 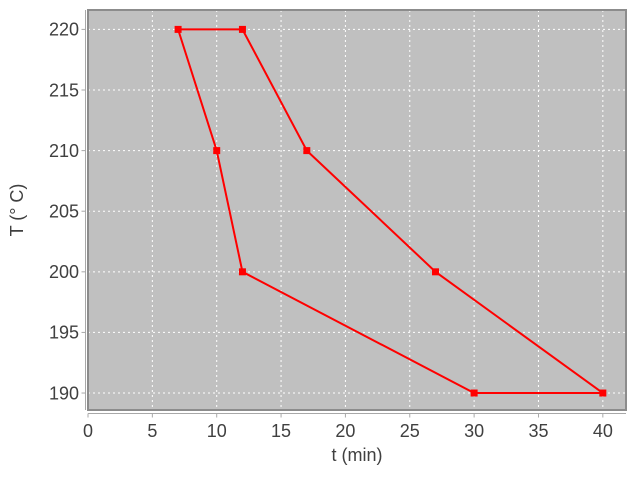 I want to click on y-tick-label: 210, so click(x=64, y=151).